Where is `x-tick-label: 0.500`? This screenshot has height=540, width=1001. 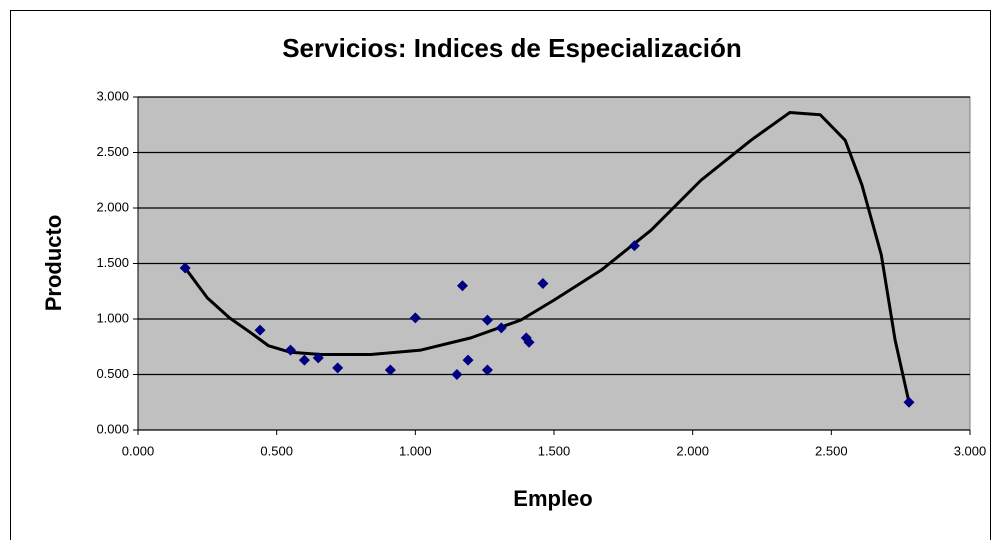
x-tick-label: 0.500 is located at coordinates (276, 450).